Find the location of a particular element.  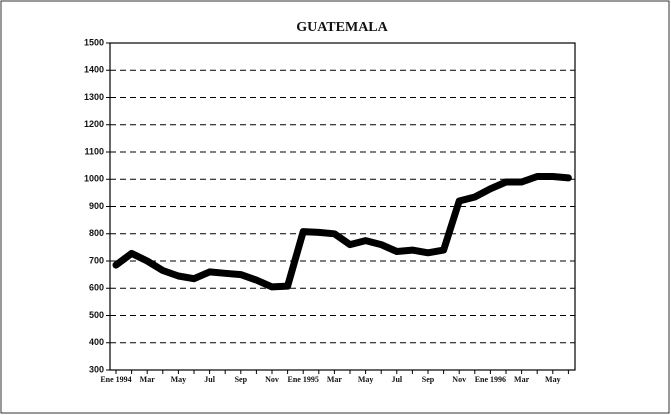

y-tick-label: 1300 is located at coordinates (94, 97).